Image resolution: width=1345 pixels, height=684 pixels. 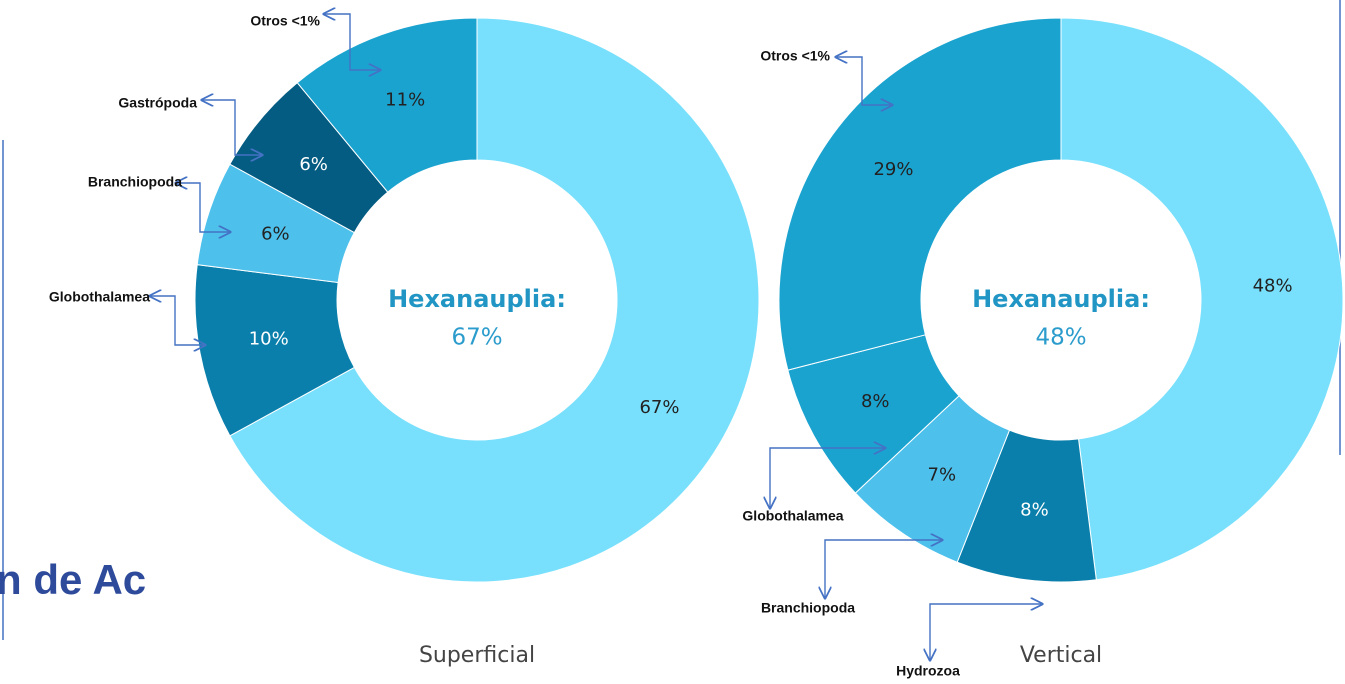 What do you see at coordinates (1060, 338) in the screenshot?
I see `center-value: 48%` at bounding box center [1060, 338].